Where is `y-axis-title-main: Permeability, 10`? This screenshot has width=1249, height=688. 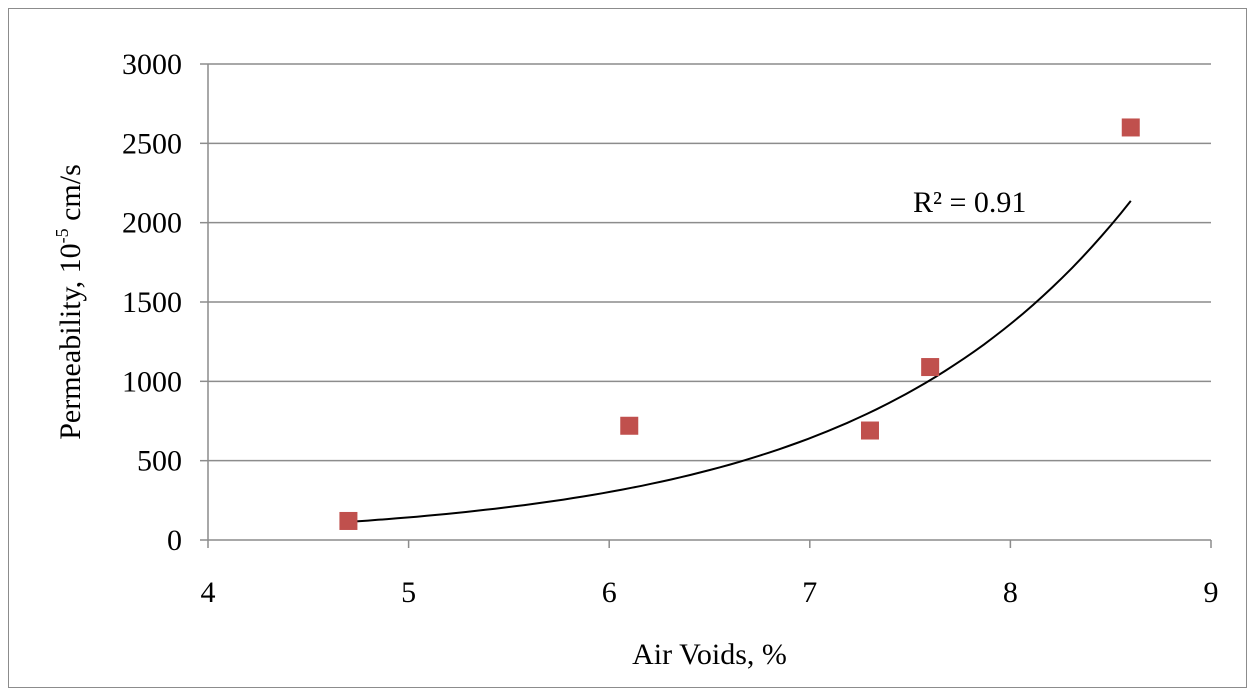 y-axis-title-main: Permeability, 10 is located at coordinates (70, 341).